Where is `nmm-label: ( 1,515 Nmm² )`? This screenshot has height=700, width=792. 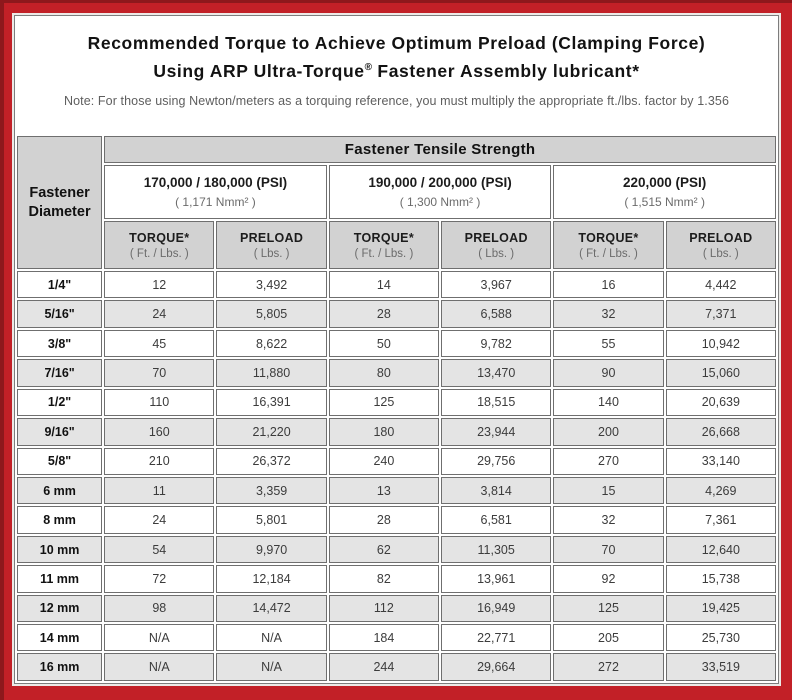
nmm-label: ( 1,515 Nmm² ) is located at coordinates (664, 202).